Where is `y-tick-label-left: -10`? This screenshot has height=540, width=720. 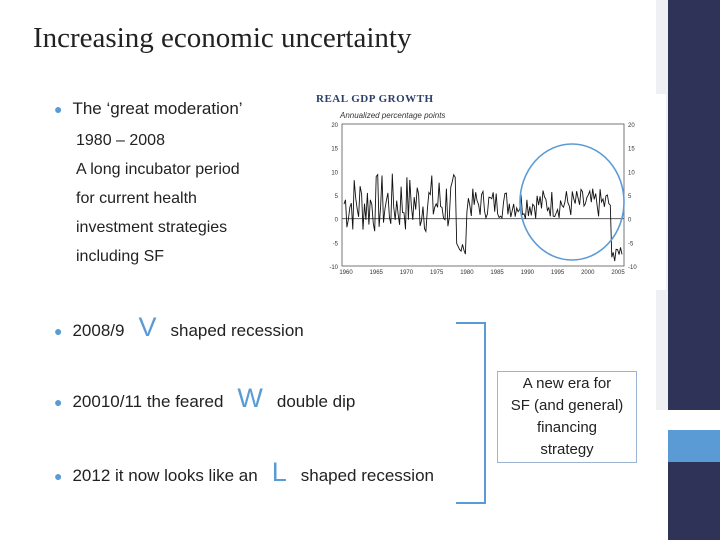
y-tick-label-left: -10 is located at coordinates (333, 268).